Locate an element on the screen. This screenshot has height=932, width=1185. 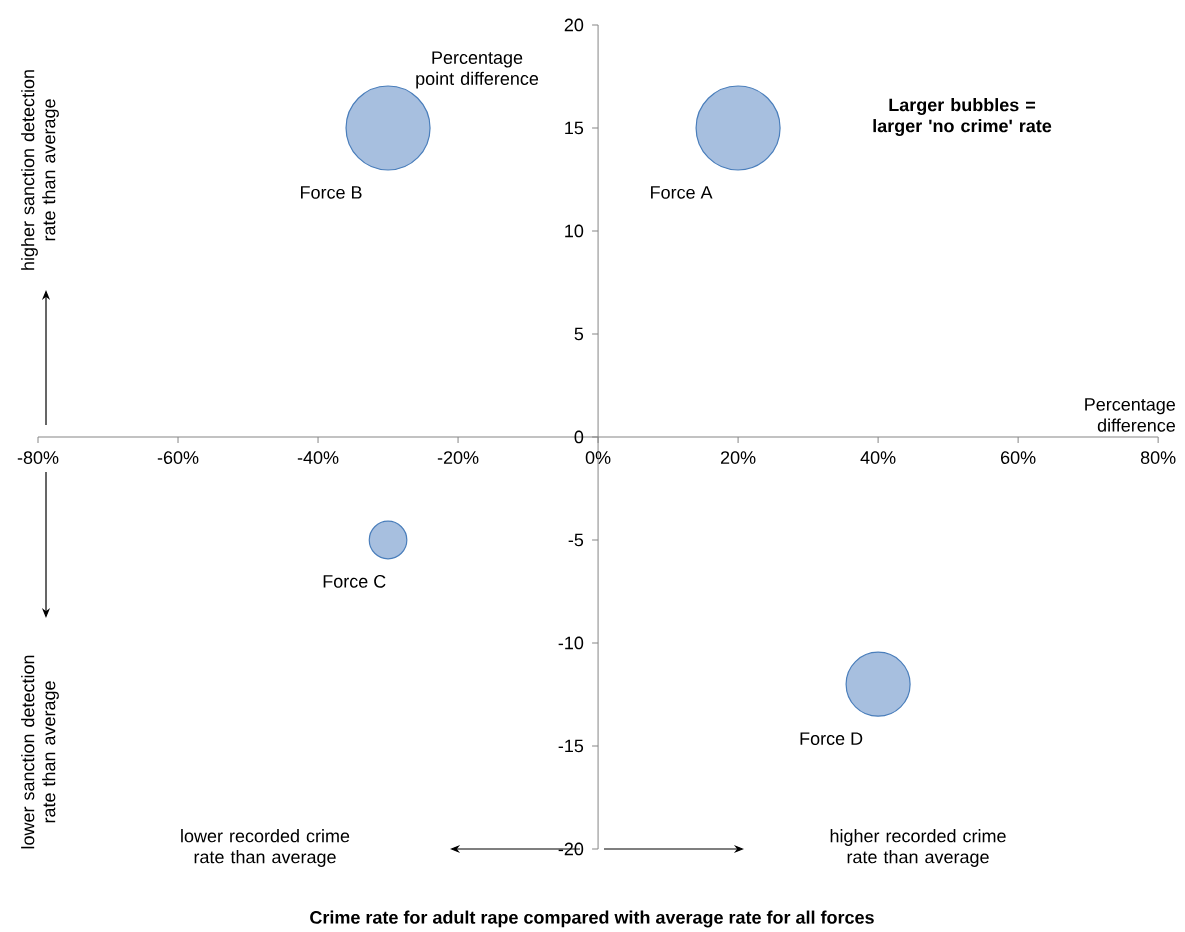
y-axis-title: Percentage point difference is located at coordinates (477, 70).